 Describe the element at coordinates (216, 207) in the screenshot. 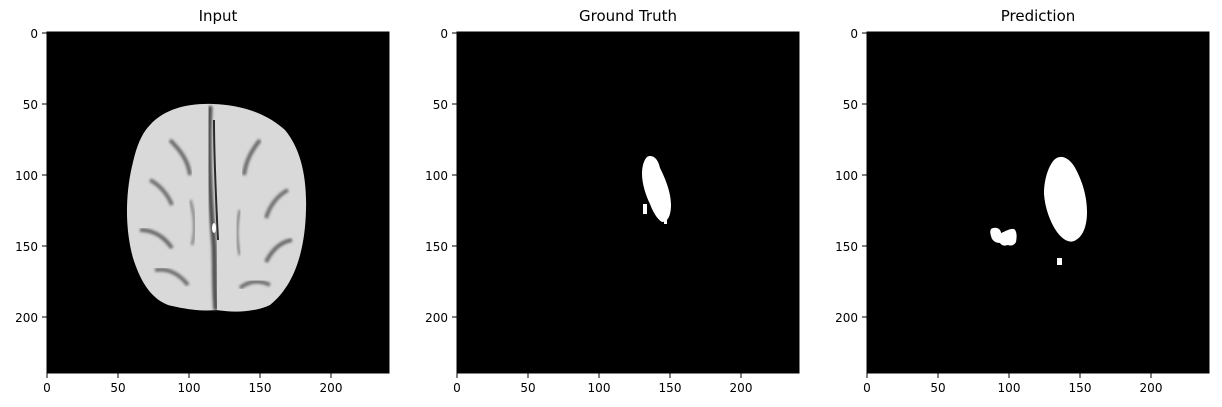

I see `brain-slice` at that location.